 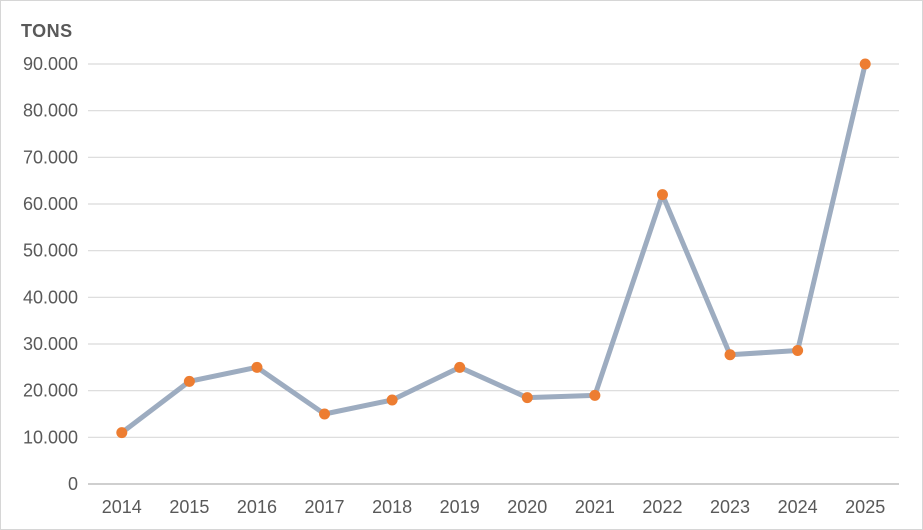 I want to click on x-tick-label: 2021, so click(x=595, y=507).